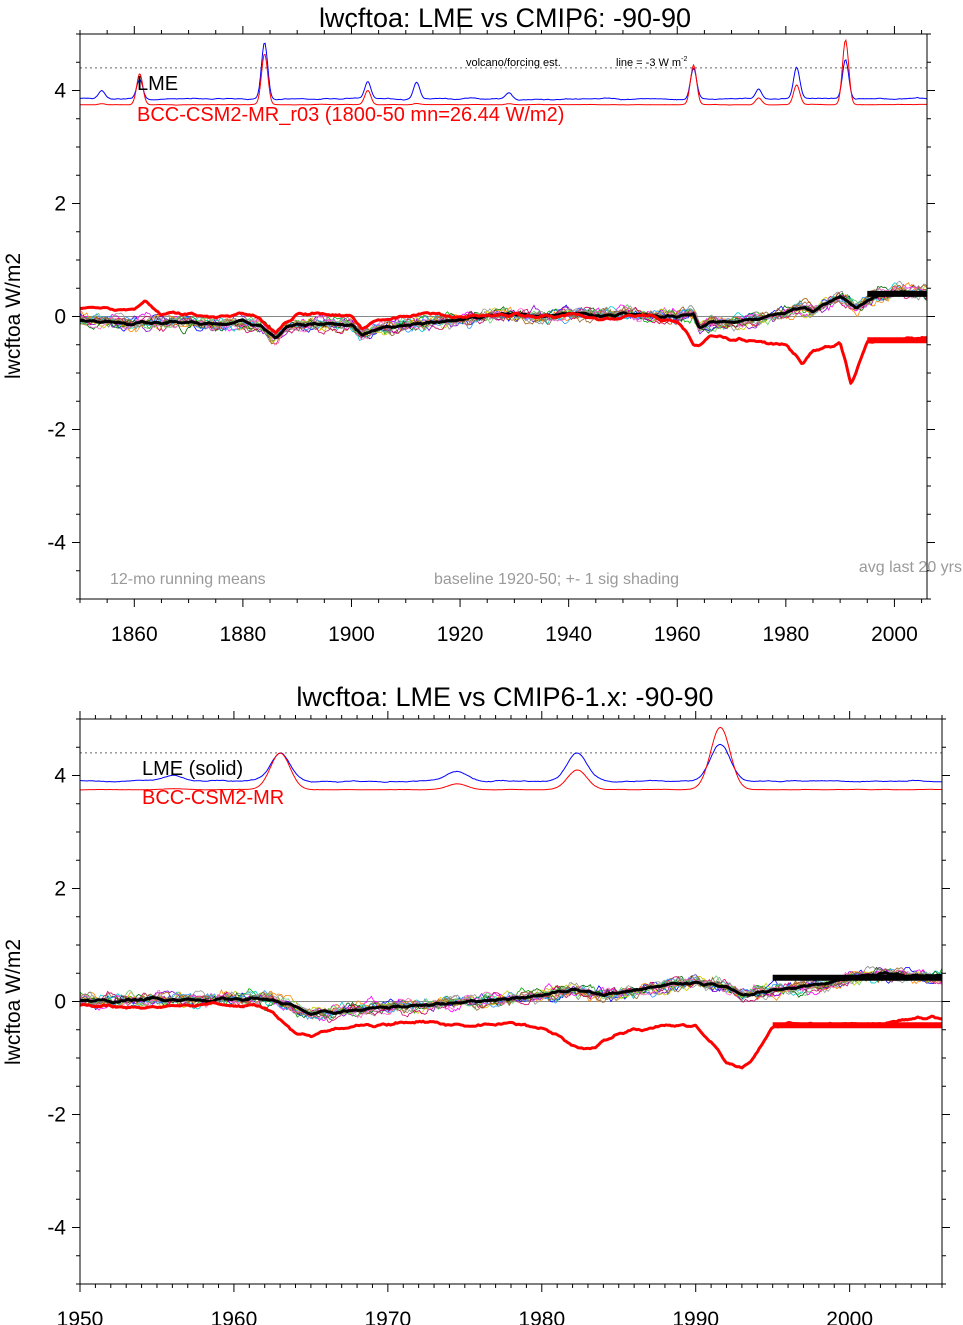 This screenshot has height=1325, width=963. What do you see at coordinates (910, 567) in the screenshot?
I see `avg-last-note: avg last 20 yrs` at bounding box center [910, 567].